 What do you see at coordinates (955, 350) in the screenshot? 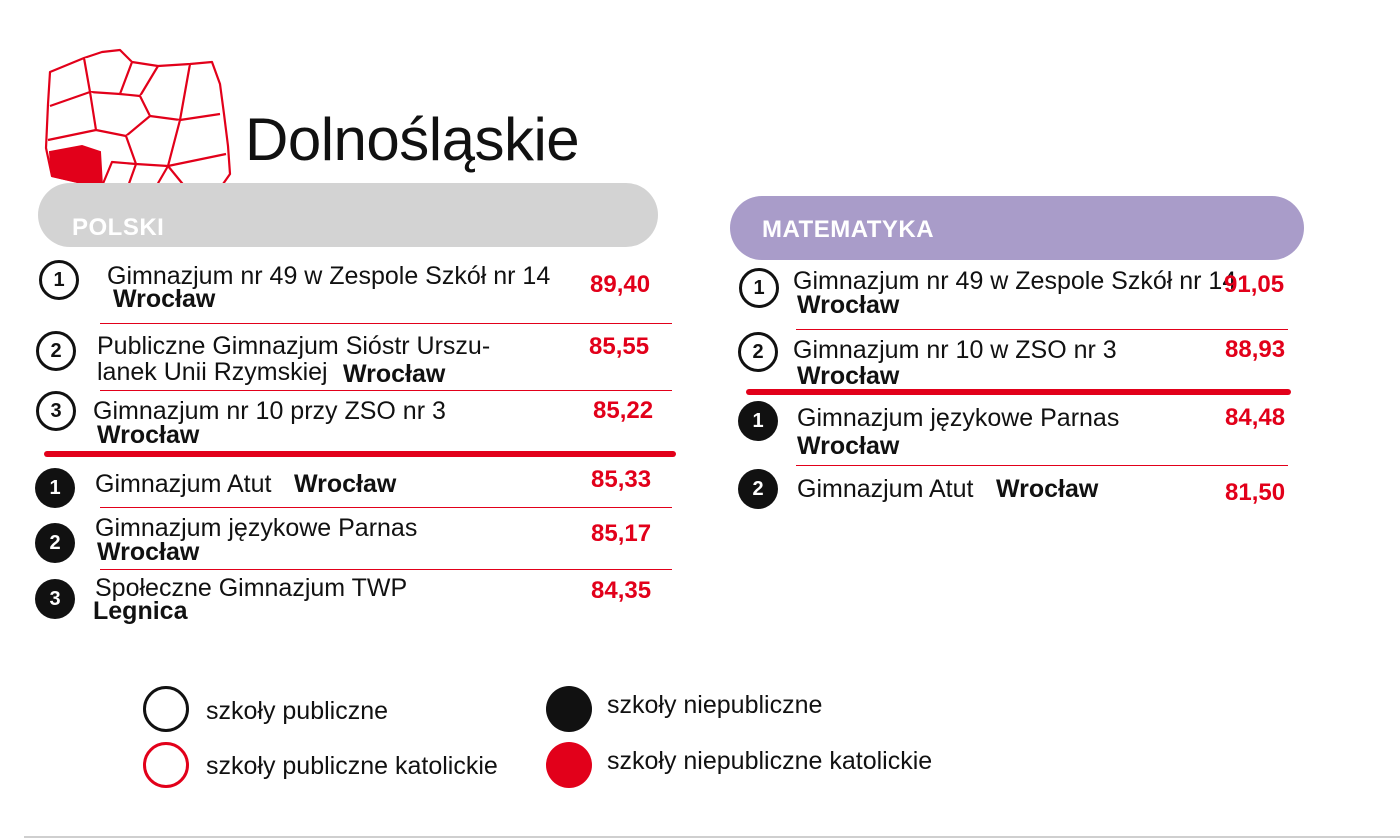
I see `school-name: Gimnazjum nr 10 w ZSO nr 3` at bounding box center [955, 350].